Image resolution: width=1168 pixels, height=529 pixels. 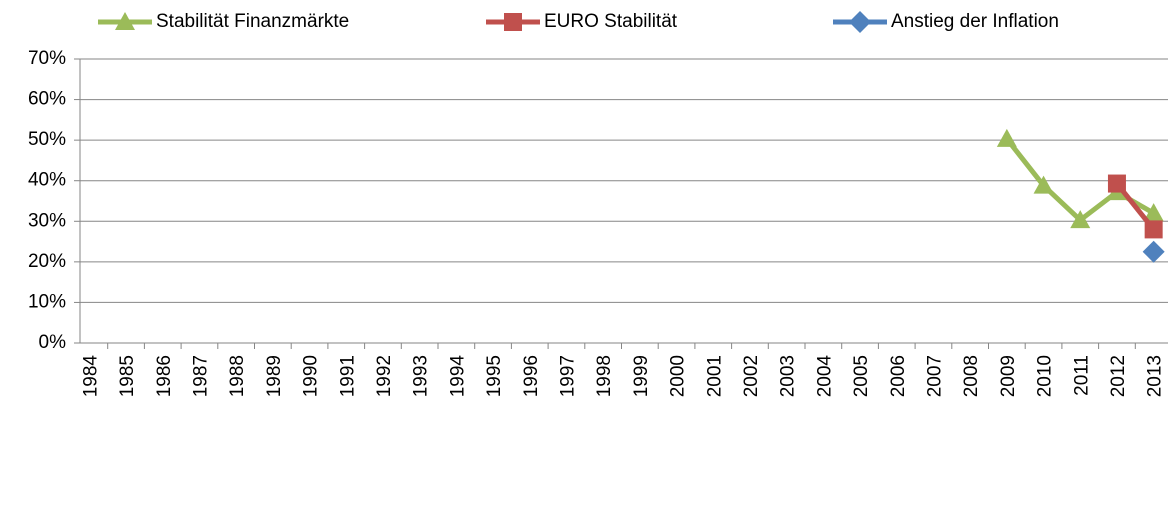 What do you see at coordinates (611, 21) in the screenshot?
I see `legend-label: EURO Stabilität` at bounding box center [611, 21].